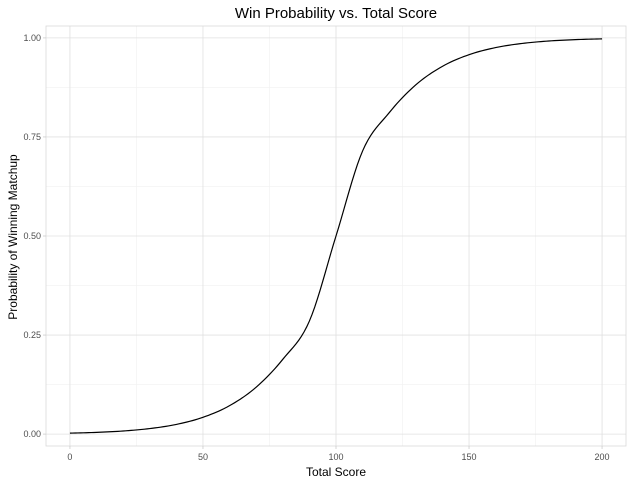  Describe the element at coordinates (602, 457) in the screenshot. I see `x-tick-label-4: 200` at that location.